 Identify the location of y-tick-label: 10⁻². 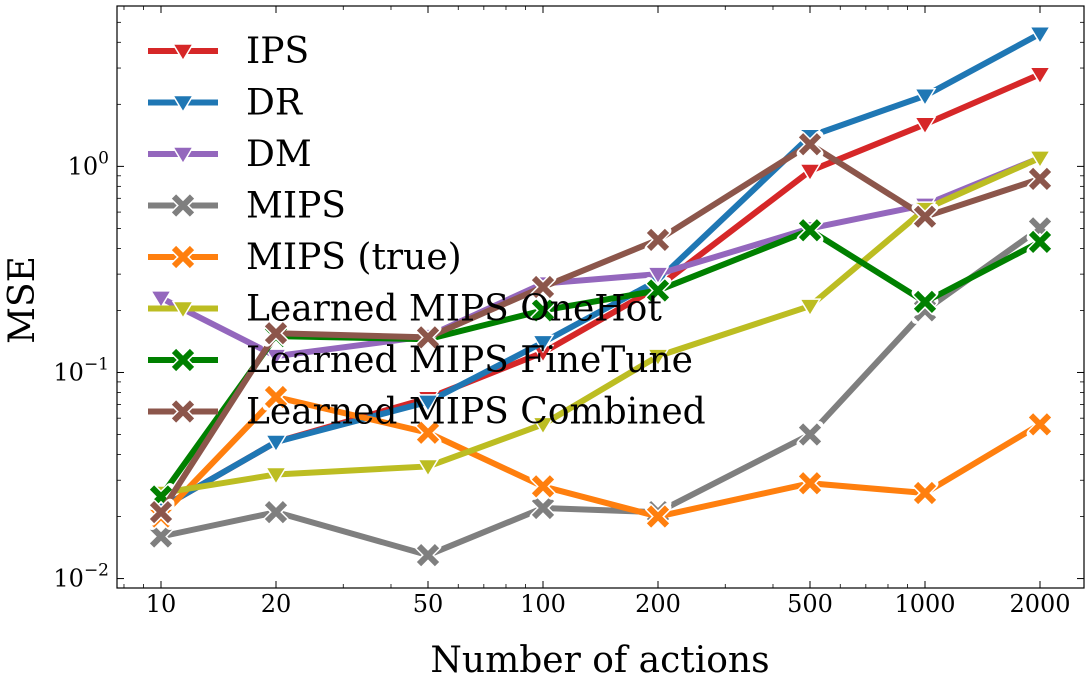
(81, 577).